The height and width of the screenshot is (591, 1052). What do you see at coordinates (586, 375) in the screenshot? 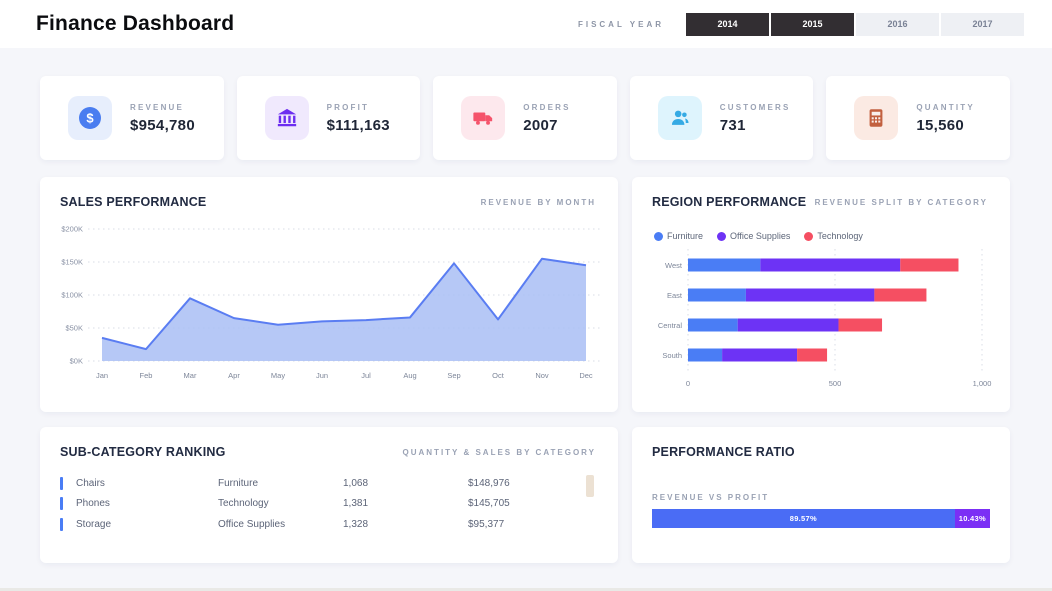
I see `svg-text: Dec` at bounding box center [586, 375].